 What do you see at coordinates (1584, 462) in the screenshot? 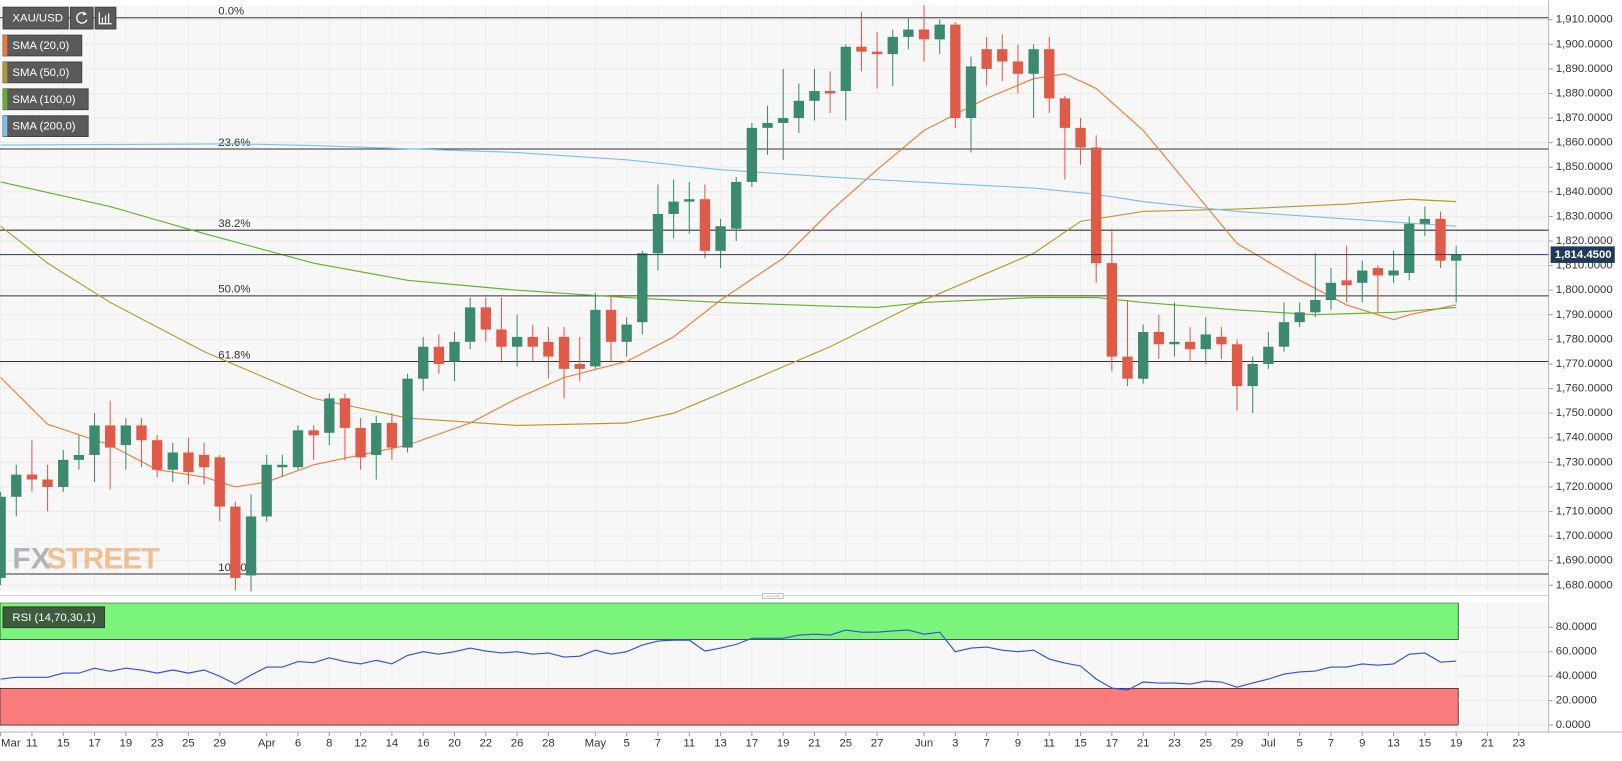
I see `y-tick-label: 1,730.0000` at bounding box center [1584, 462].